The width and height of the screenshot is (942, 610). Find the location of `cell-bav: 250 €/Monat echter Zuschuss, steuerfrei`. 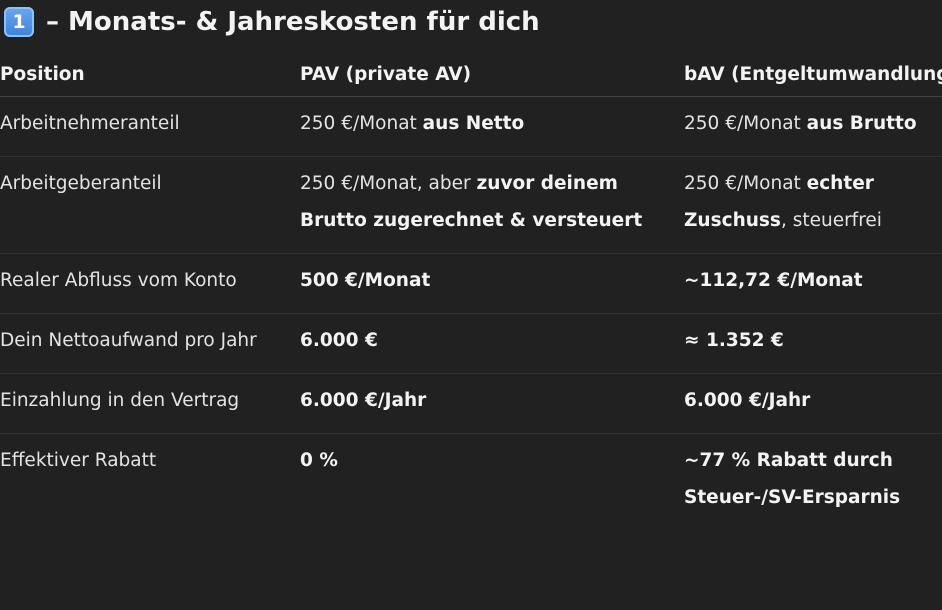

cell-bav: 250 €/Monat echter Zuschuss, steuerfrei is located at coordinates (813, 205).